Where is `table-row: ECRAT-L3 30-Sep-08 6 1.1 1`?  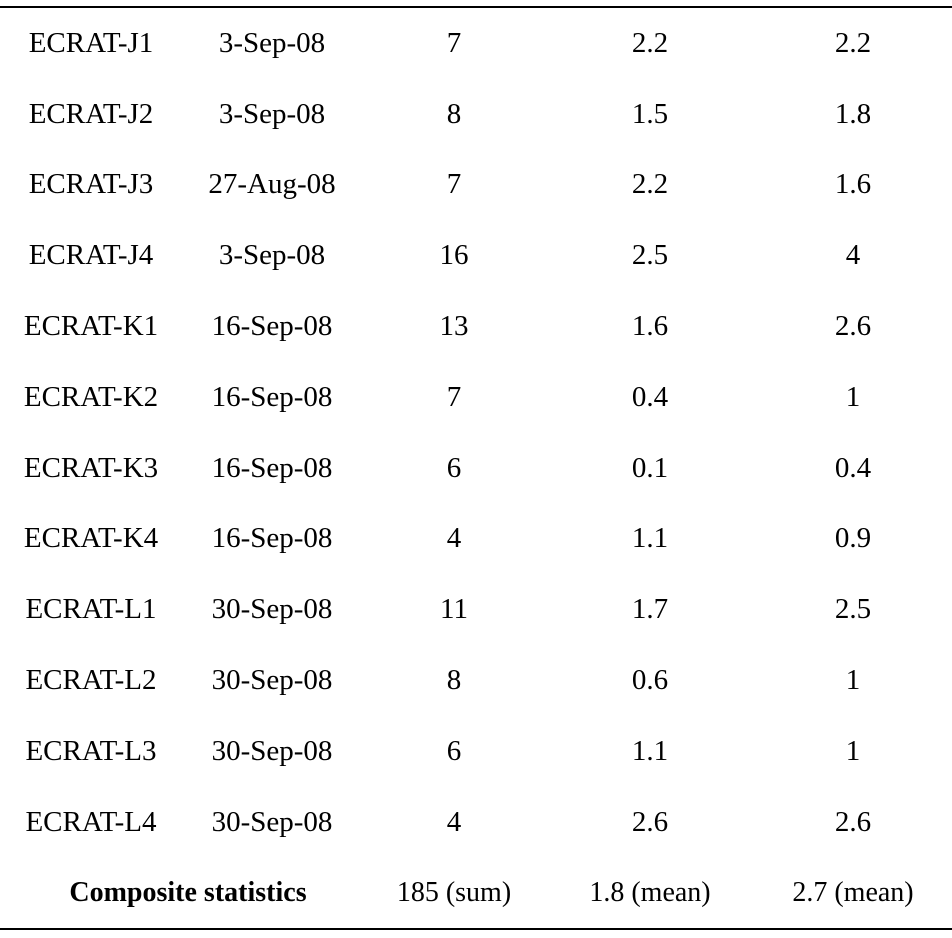 table-row: ECRAT-L3 30-Sep-08 6 1.1 1 is located at coordinates (476, 751).